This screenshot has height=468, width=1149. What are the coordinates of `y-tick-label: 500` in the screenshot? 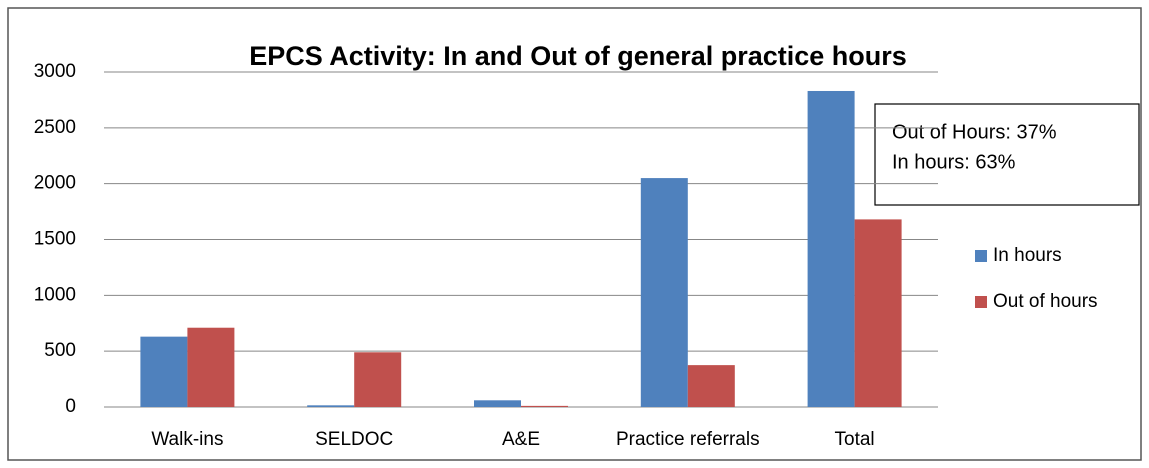 It's located at (60, 350).